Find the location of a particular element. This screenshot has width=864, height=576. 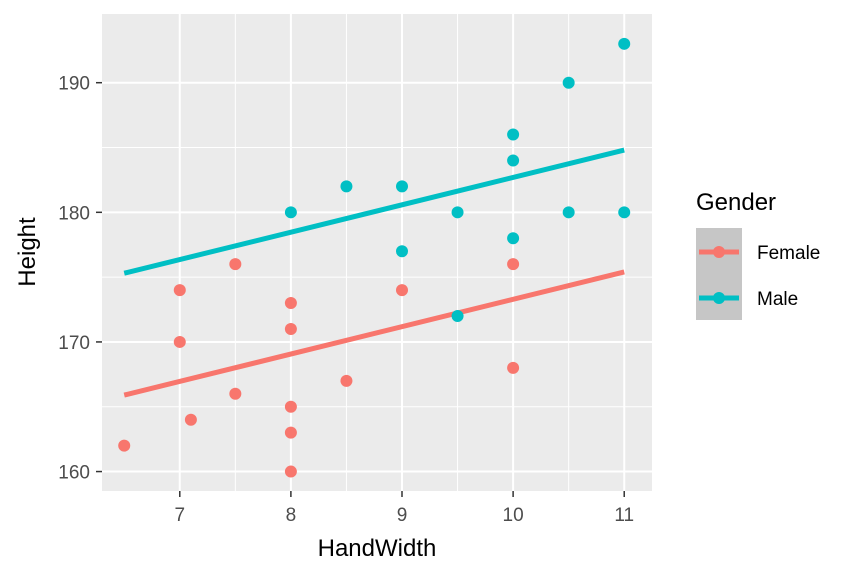

x-tick-label: 9 is located at coordinates (402, 515).